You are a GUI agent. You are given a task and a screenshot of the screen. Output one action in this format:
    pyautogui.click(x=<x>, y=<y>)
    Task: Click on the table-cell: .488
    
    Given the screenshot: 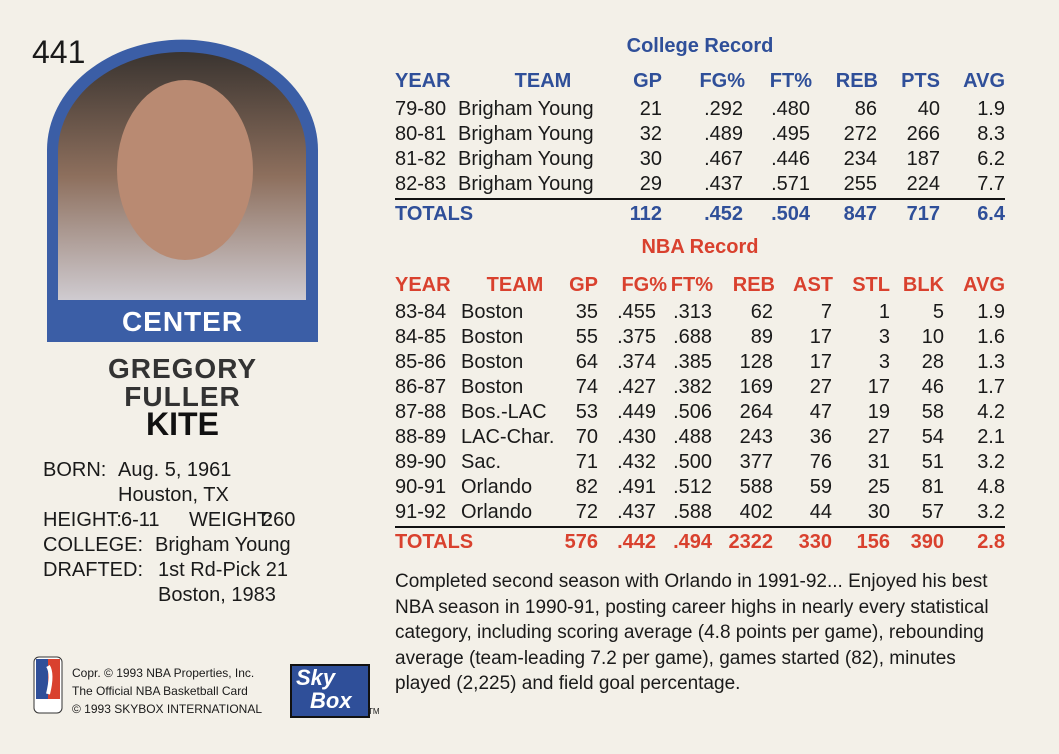 What is the action you would take?
    pyautogui.click(x=692, y=437)
    